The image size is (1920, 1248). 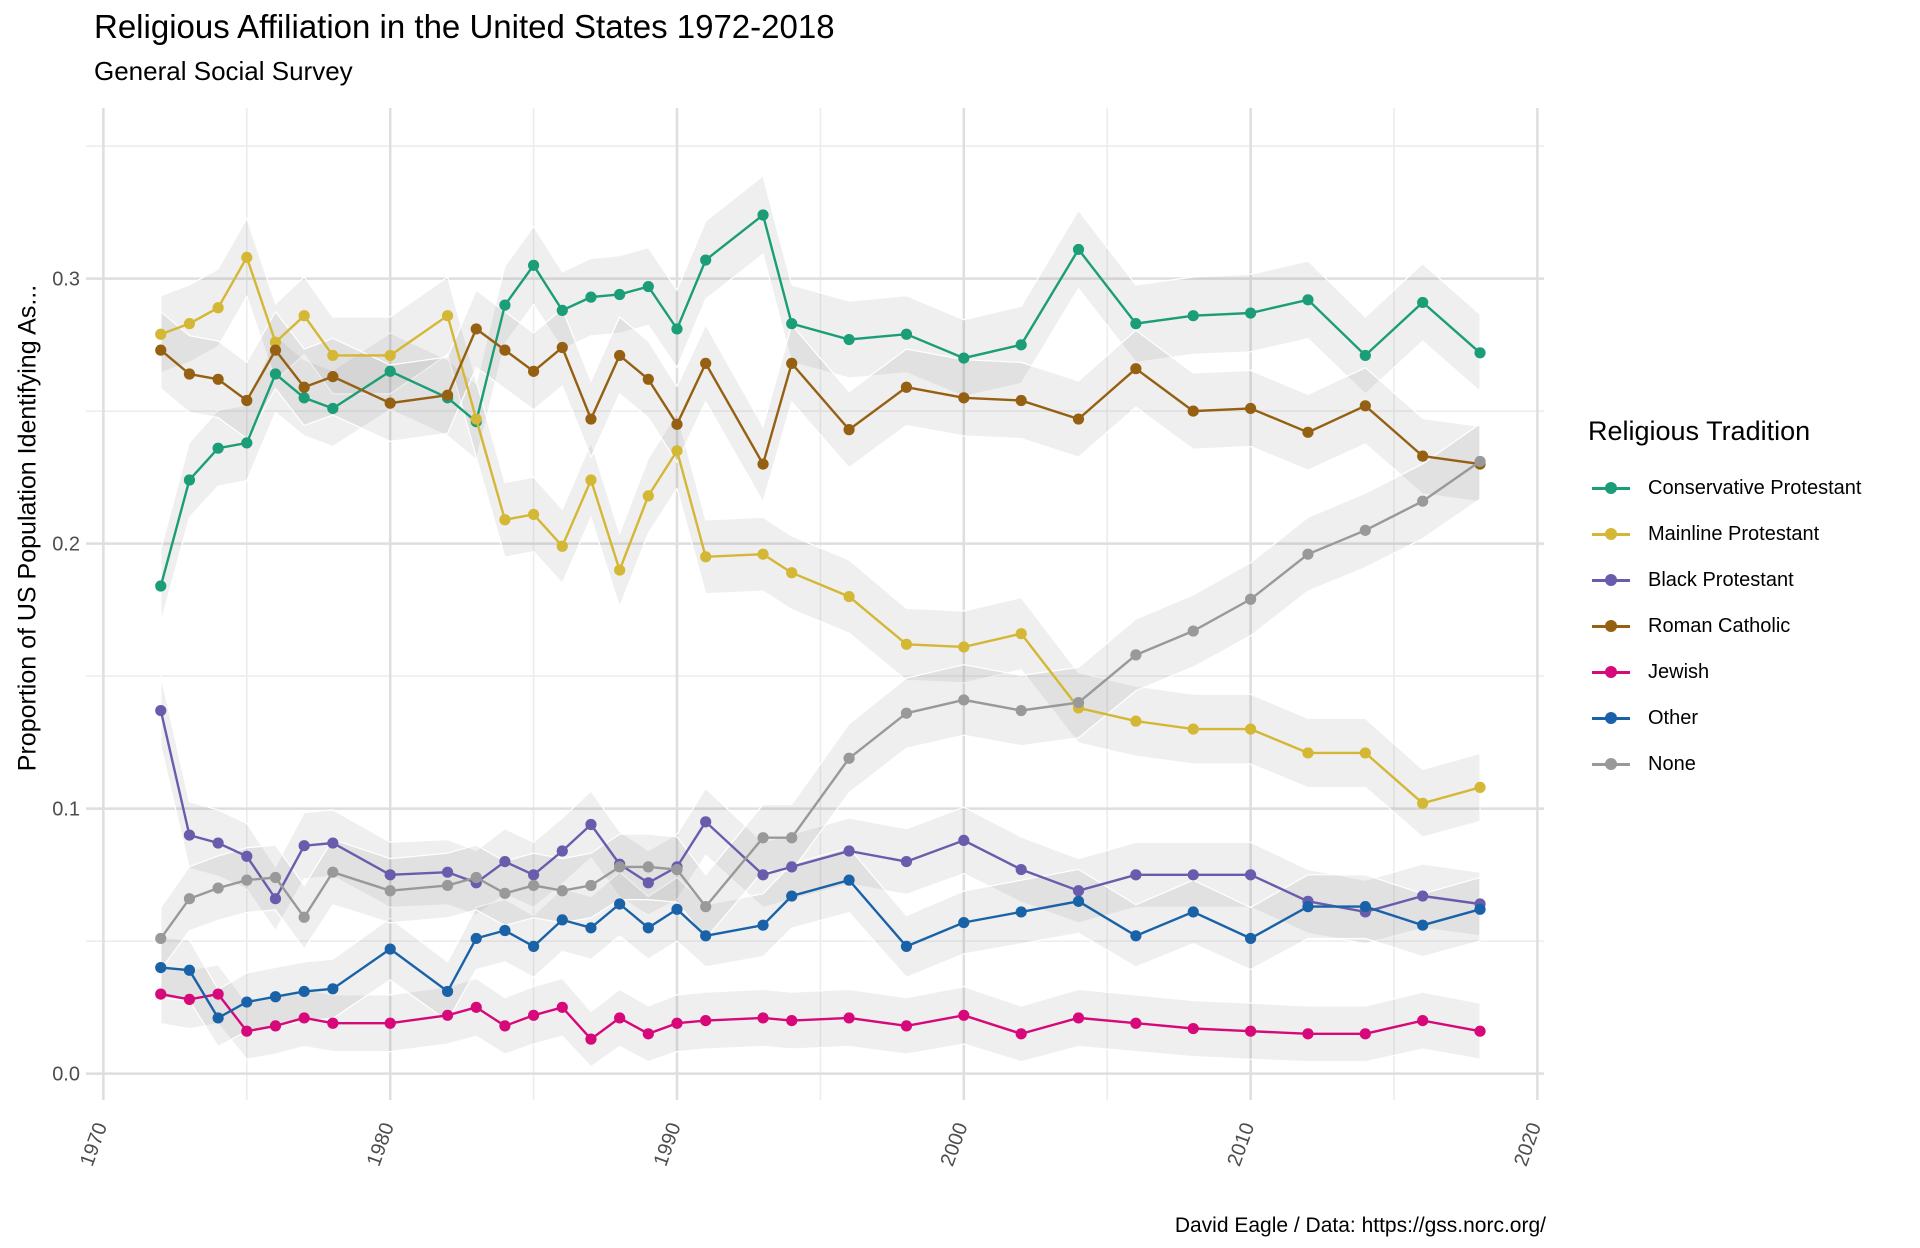 I want to click on legend-item-none: None, so click(x=1724, y=764).